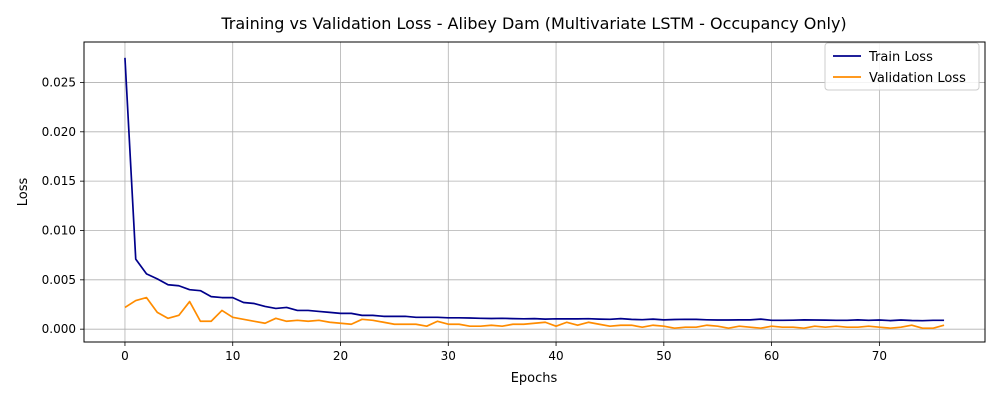 The height and width of the screenshot is (400, 1000). I want to click on y-axis-ticks: 0.000 0.005 0.010 0.015 0.020 0.025, so click(63, 205).